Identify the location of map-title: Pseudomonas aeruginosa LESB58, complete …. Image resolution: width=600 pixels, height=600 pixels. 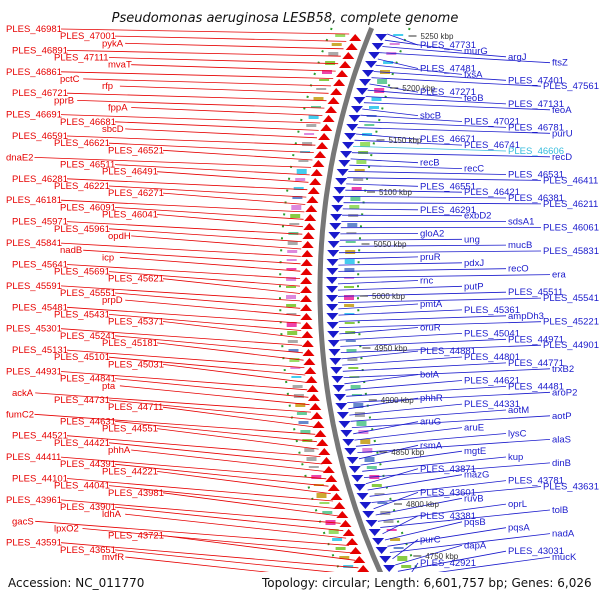
(285, 18).